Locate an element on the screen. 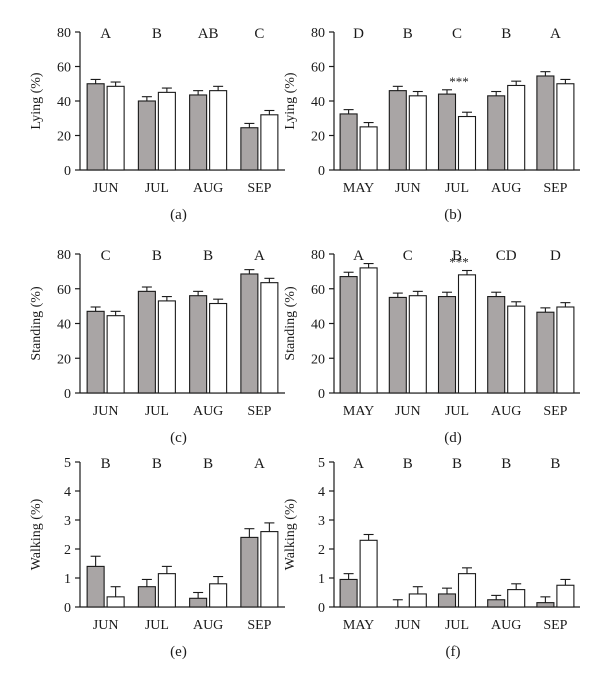 This screenshot has width=600, height=688. panel-label: (b) is located at coordinates (453, 215).